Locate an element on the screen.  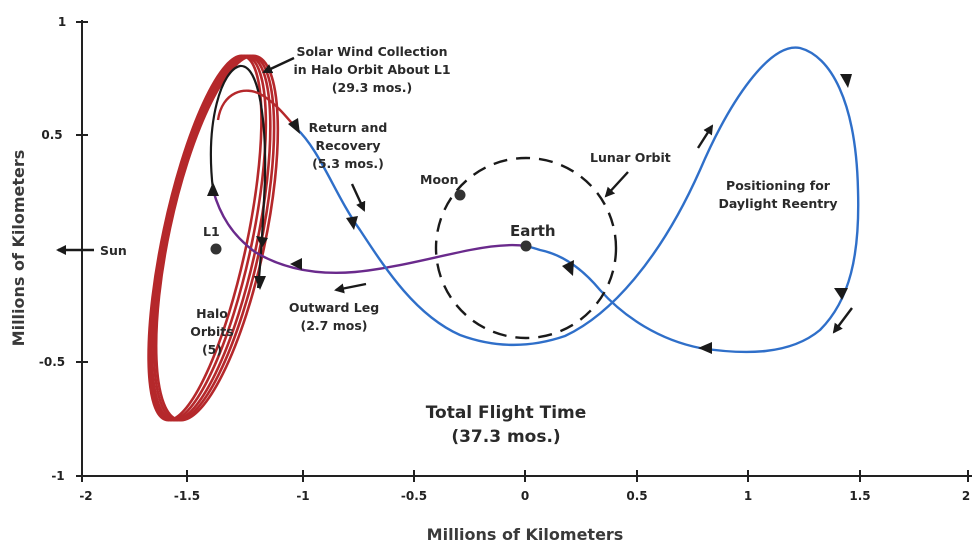
earth-label: Earth is located at coordinates (533, 231).